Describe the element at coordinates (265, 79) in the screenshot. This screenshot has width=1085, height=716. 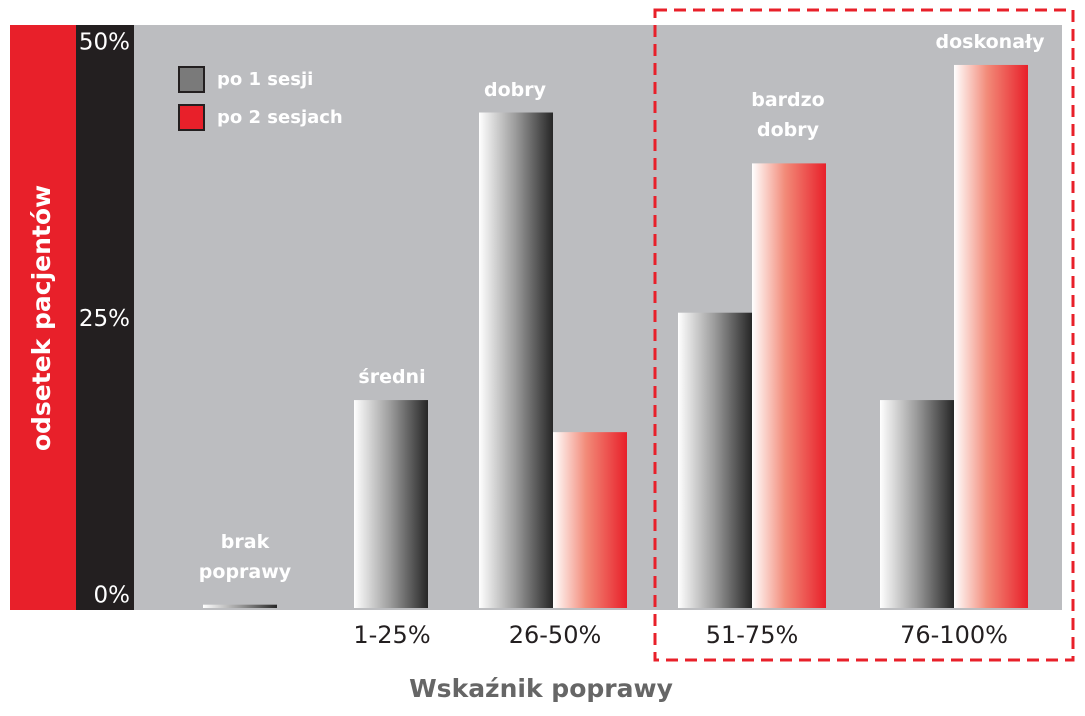
I see `legend-label: po 1 sesji` at that location.